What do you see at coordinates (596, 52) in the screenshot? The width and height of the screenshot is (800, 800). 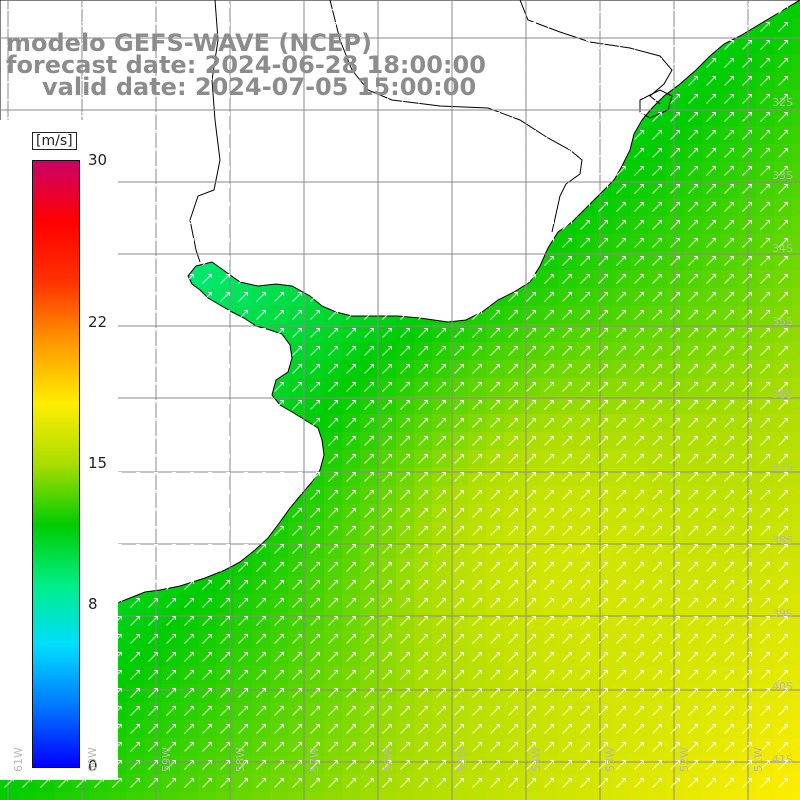 I see `border-line-east` at bounding box center [596, 52].